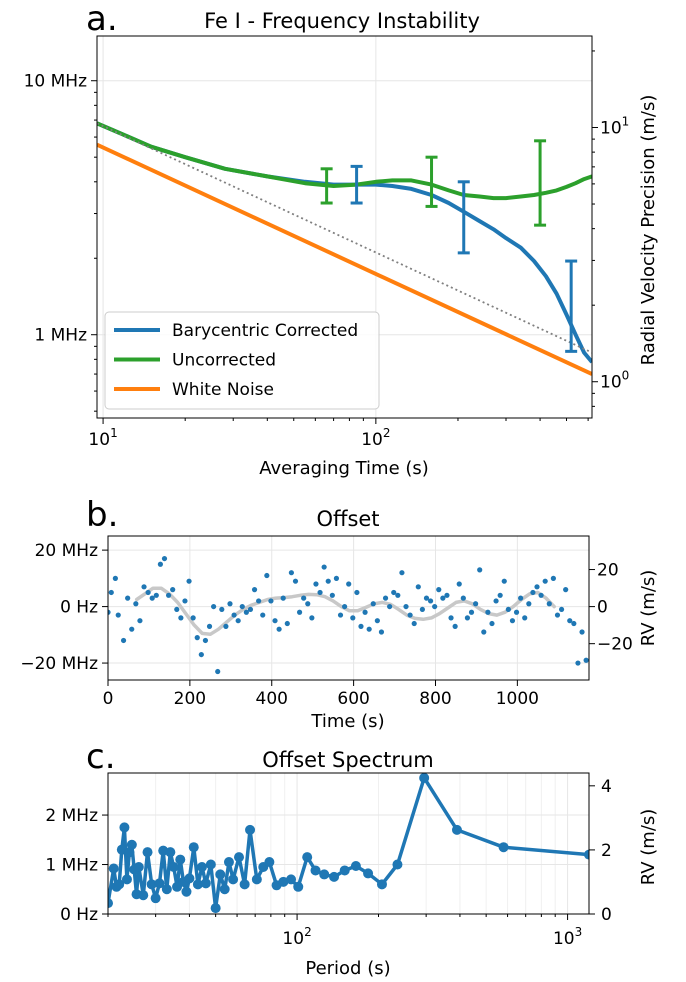 Image resolution: width=686 pixels, height=982 pixels. I want to click on panel-c-xtick-label-0-exp: 2, so click(308, 932).